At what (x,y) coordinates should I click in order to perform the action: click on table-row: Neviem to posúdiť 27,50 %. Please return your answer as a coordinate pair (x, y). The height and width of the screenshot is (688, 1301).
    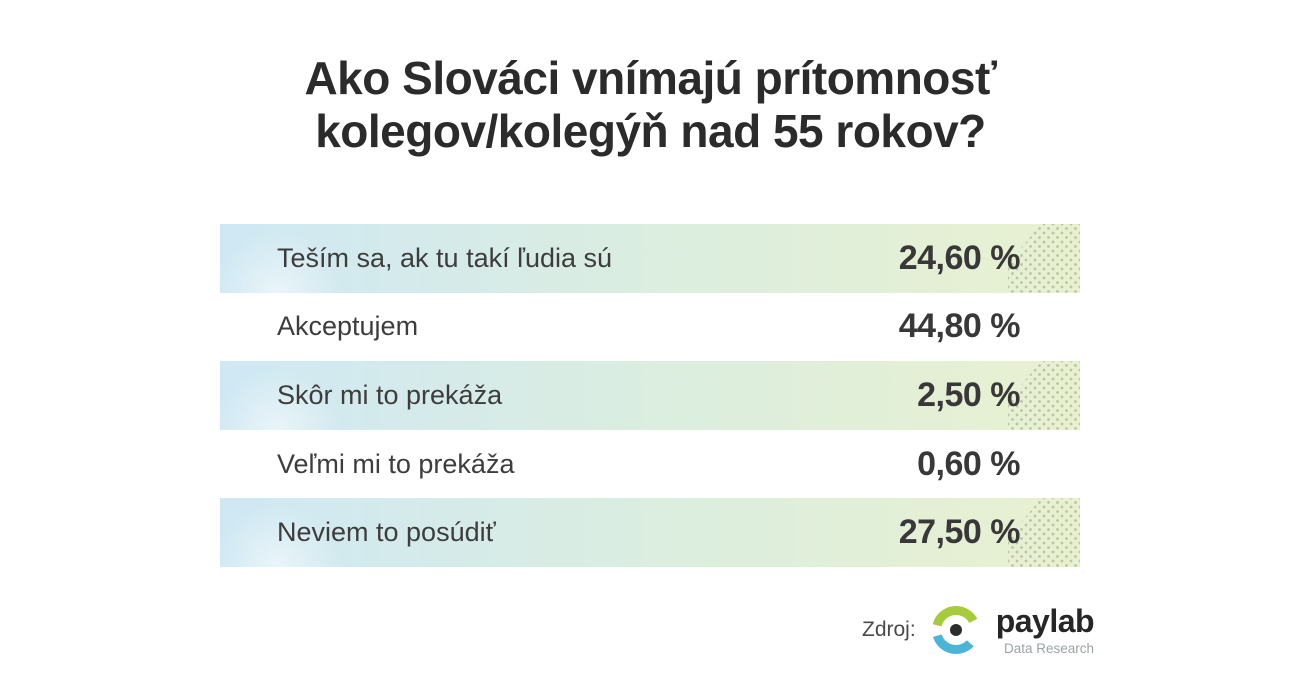
    Looking at the image, I should click on (646, 566).